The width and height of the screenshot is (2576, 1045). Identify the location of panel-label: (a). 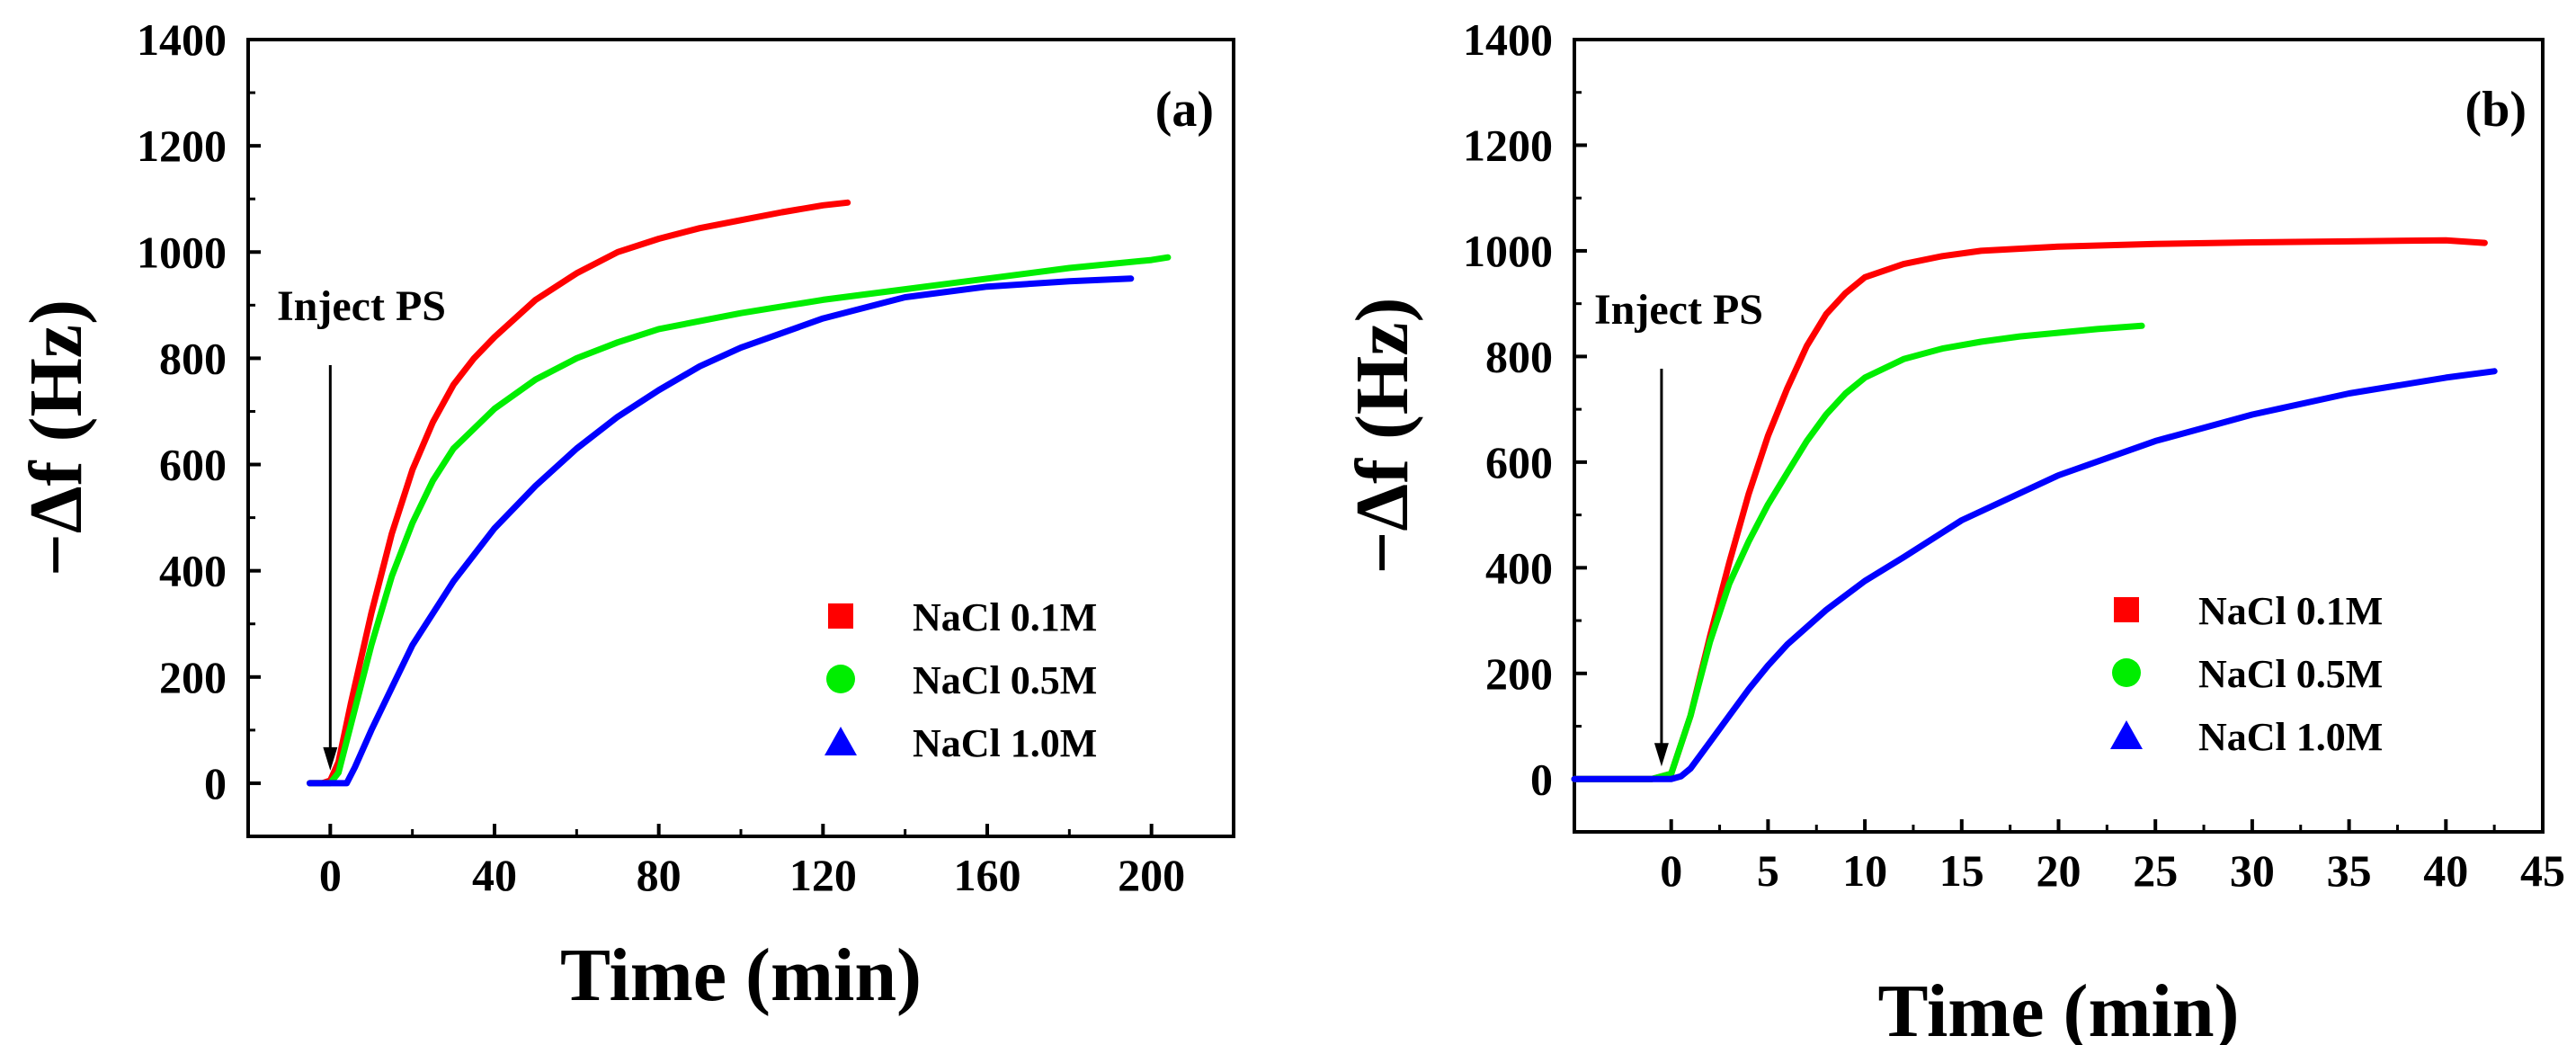
(1184, 110).